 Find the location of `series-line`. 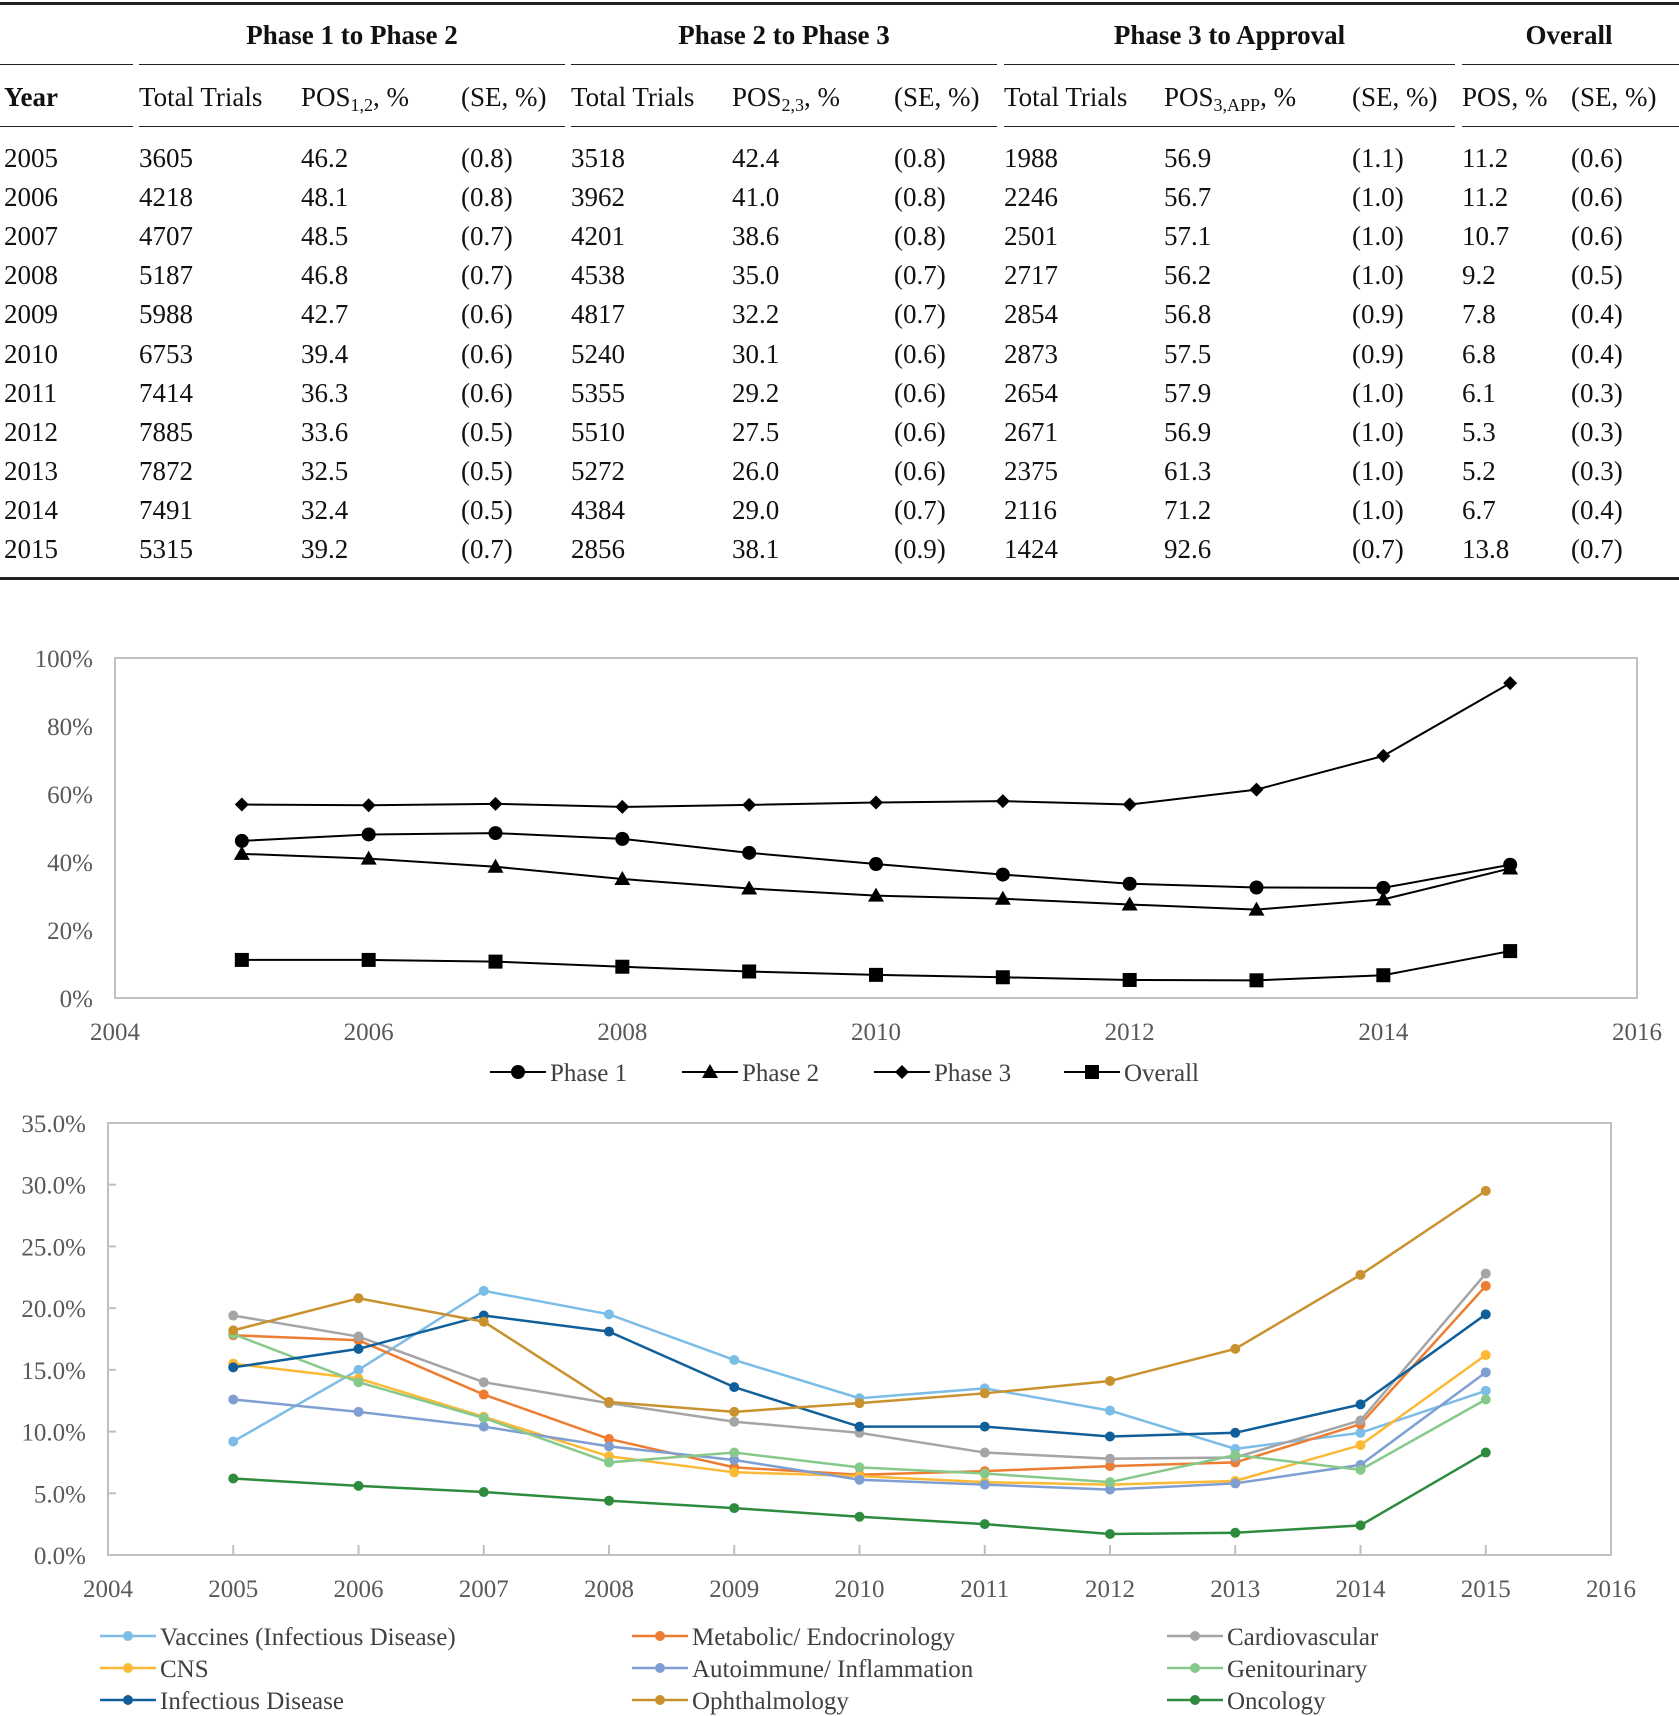

series-line is located at coordinates (876, 745).